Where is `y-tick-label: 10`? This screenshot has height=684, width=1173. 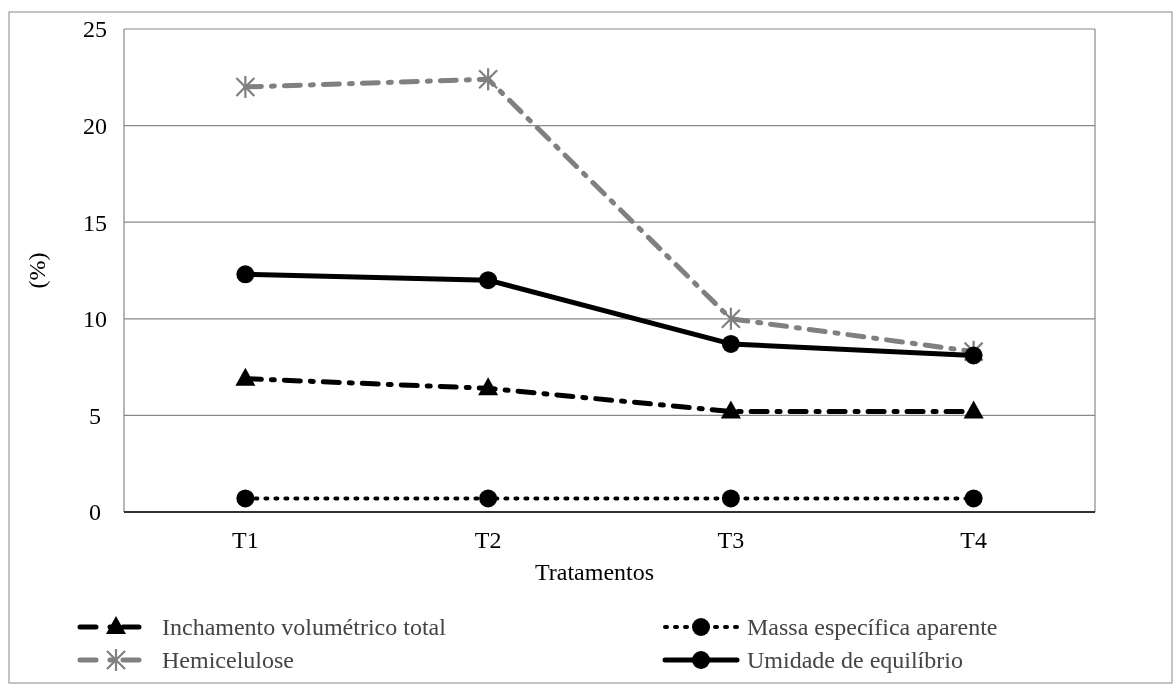 y-tick-label: 10 is located at coordinates (95, 319).